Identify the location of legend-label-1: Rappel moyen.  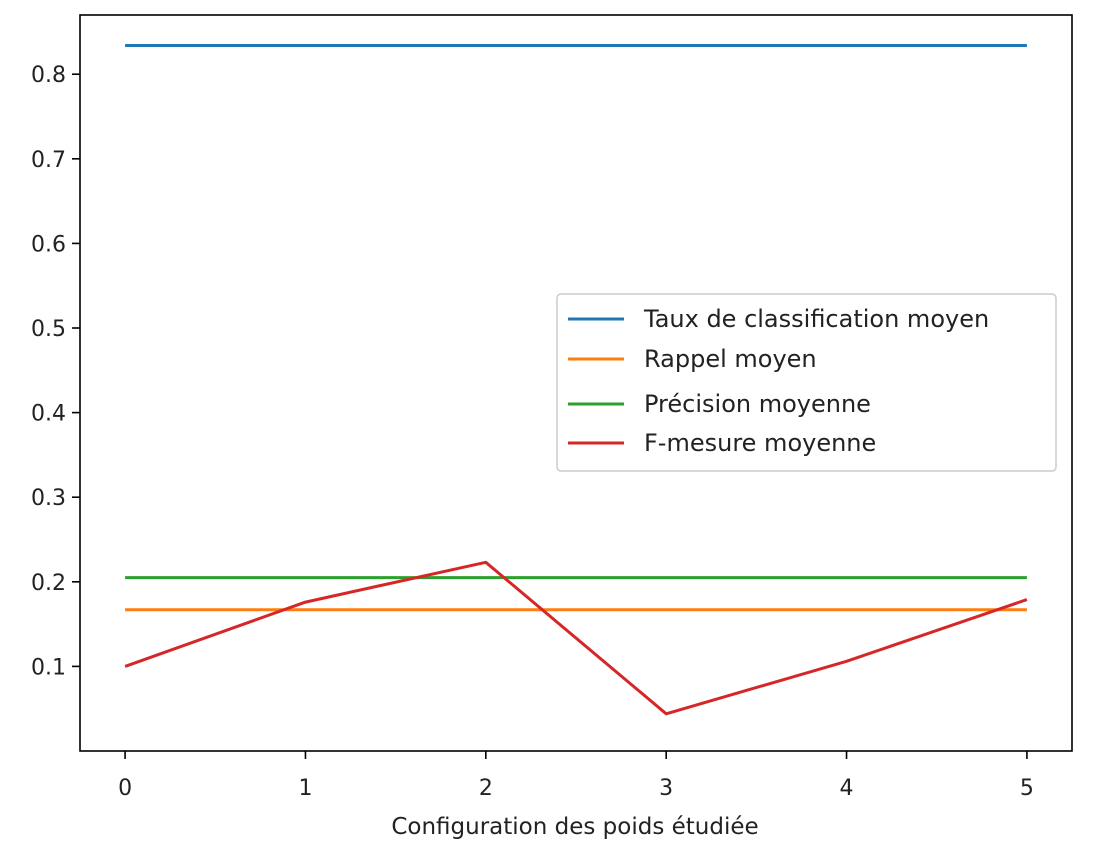
(730, 359).